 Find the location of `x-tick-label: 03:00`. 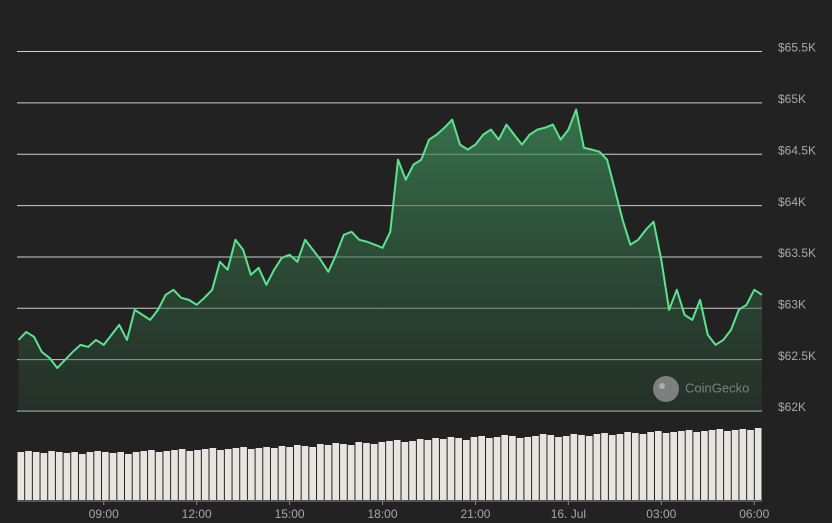

x-tick-label: 03:00 is located at coordinates (661, 514).